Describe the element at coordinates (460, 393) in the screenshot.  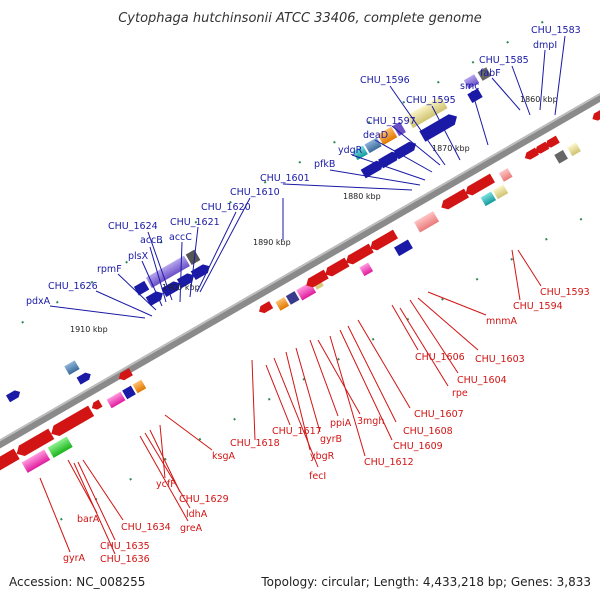
I see `gene-label: rpe` at that location.